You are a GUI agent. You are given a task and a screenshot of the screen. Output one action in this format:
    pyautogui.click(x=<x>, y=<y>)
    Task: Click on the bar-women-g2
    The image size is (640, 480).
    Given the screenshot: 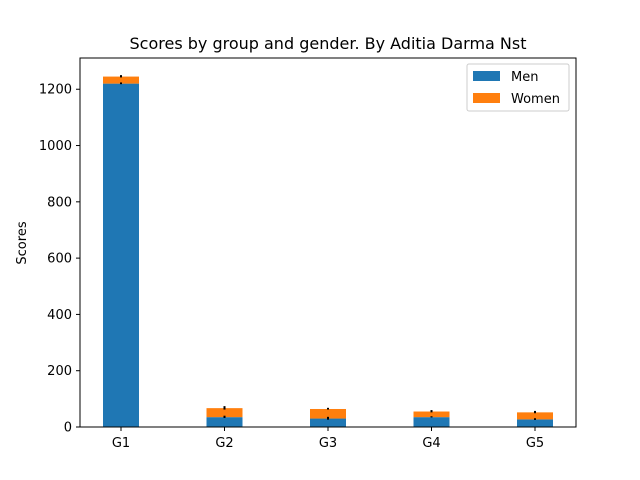 What is the action you would take?
    pyautogui.click(x=224, y=413)
    